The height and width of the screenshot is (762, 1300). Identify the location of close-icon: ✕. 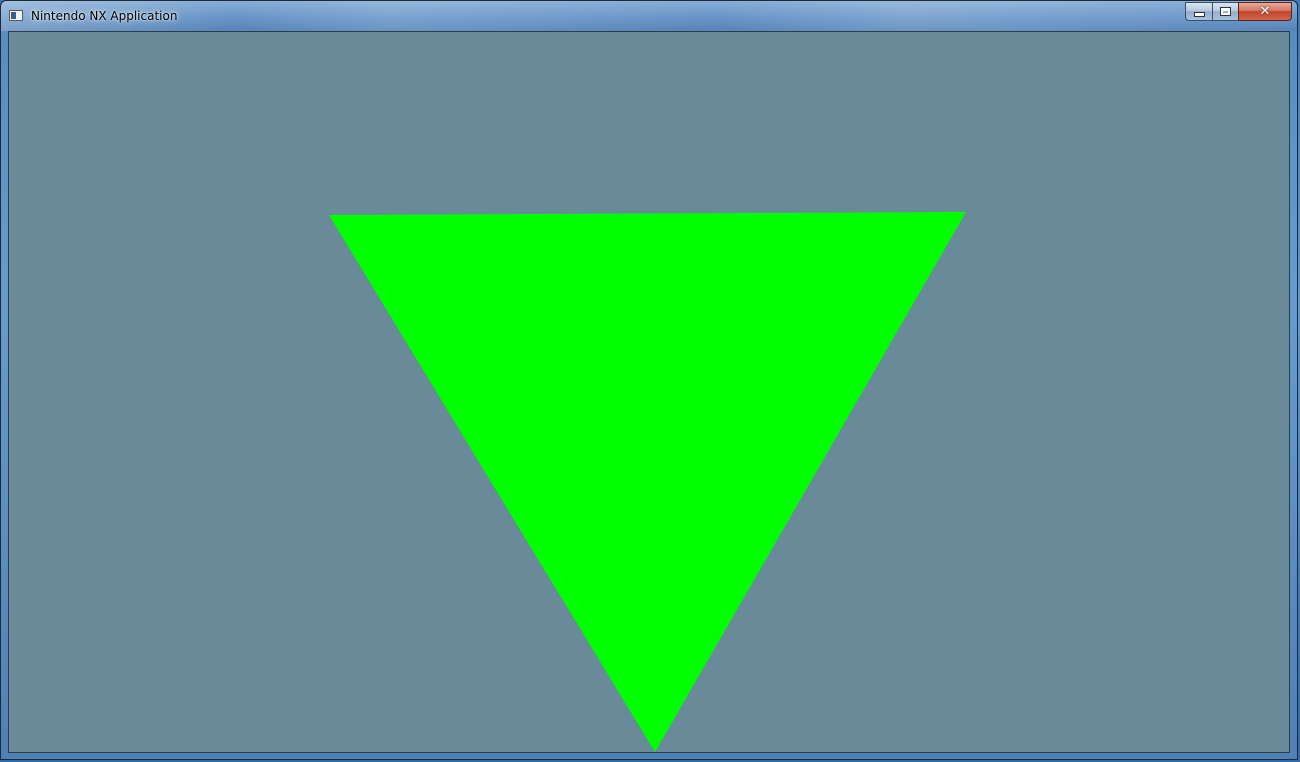
(1265, 11).